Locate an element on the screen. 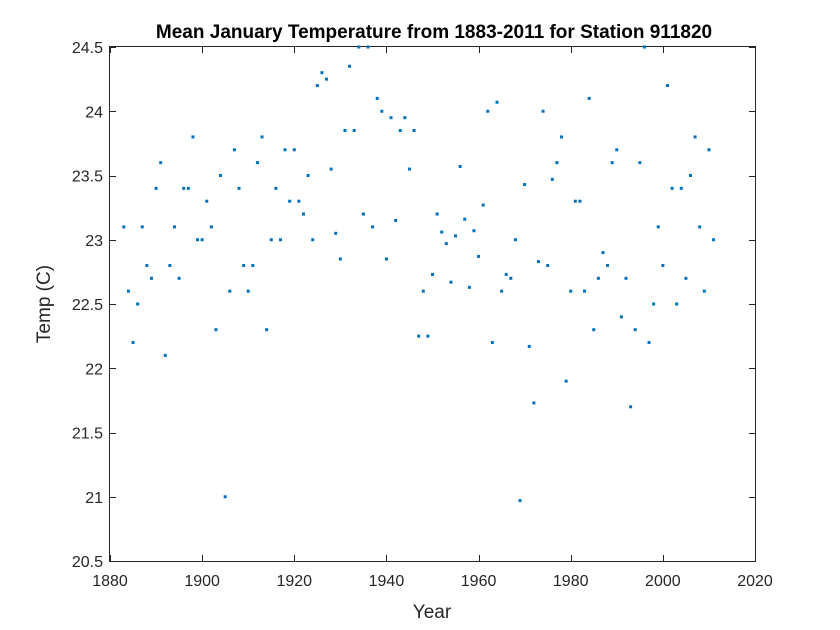  y-tick-label: 24.5 is located at coordinates (87, 48).